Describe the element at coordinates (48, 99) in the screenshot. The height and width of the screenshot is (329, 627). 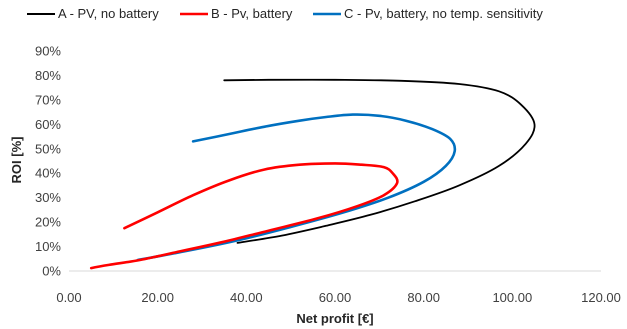
I see `y-tick-label: 70%` at that location.